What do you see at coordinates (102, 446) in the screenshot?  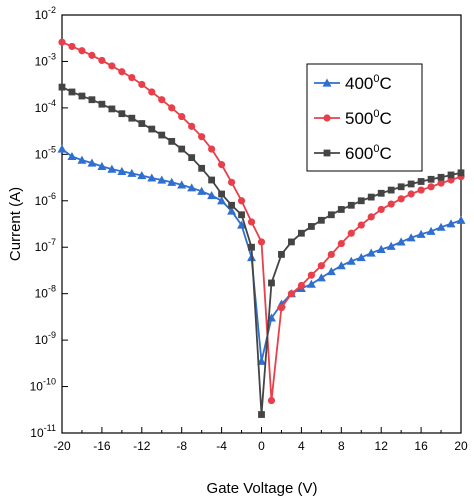 I see `x-tick-label: -16` at bounding box center [102, 446].